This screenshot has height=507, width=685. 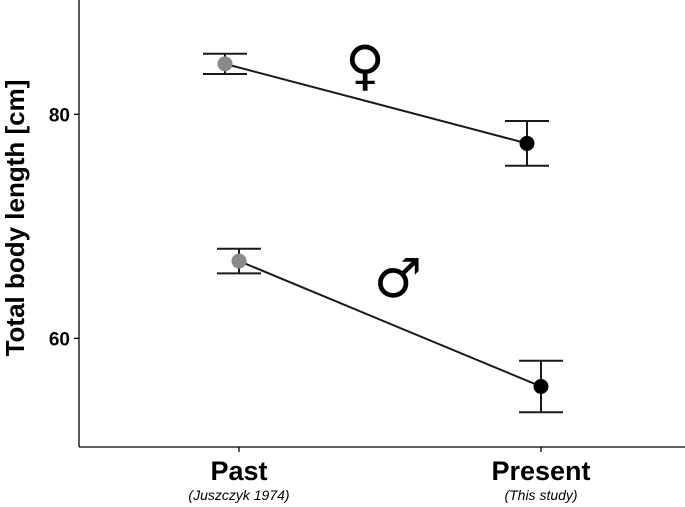 What do you see at coordinates (59, 115) in the screenshot?
I see `y-tick-label-80: 80` at bounding box center [59, 115].